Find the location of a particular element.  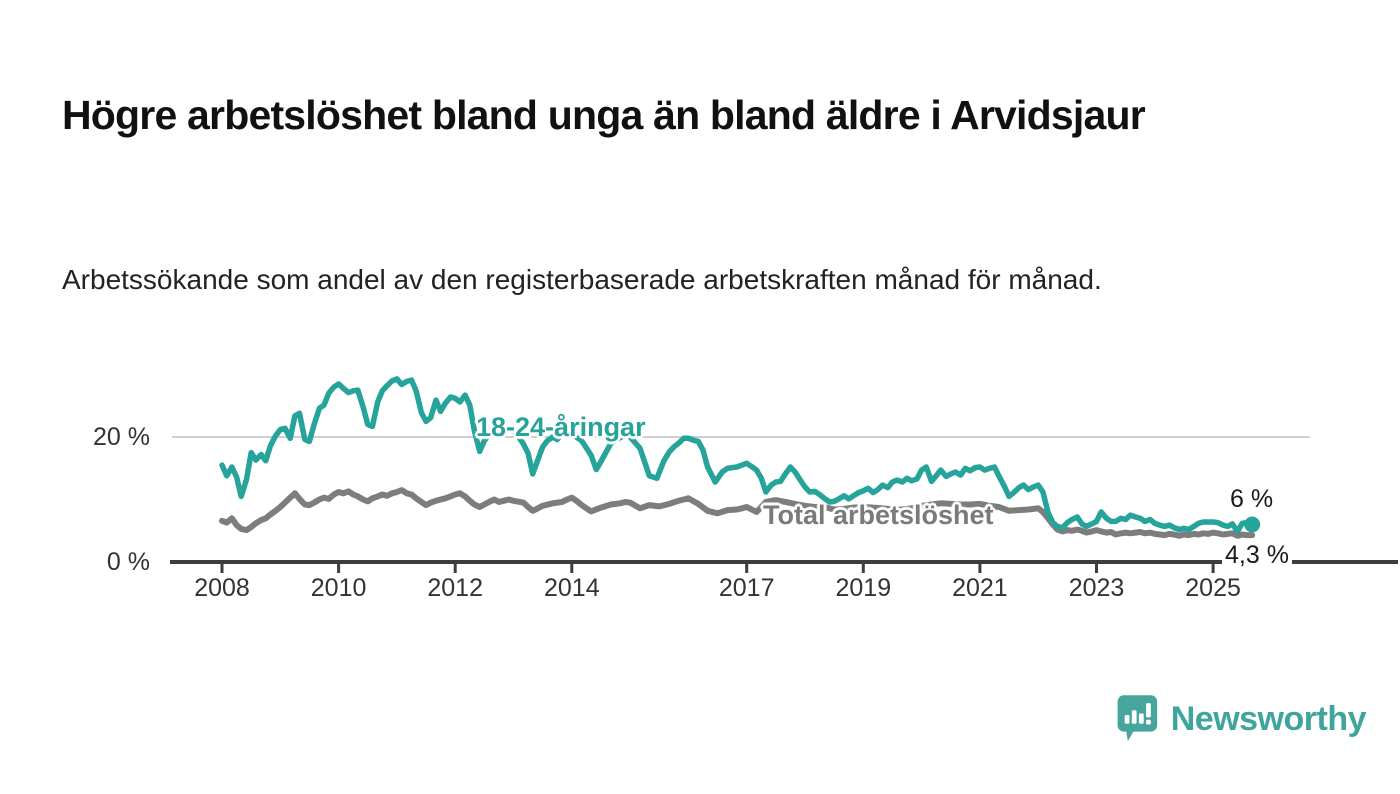

x-axis-label: 2014 is located at coordinates (571, 588).